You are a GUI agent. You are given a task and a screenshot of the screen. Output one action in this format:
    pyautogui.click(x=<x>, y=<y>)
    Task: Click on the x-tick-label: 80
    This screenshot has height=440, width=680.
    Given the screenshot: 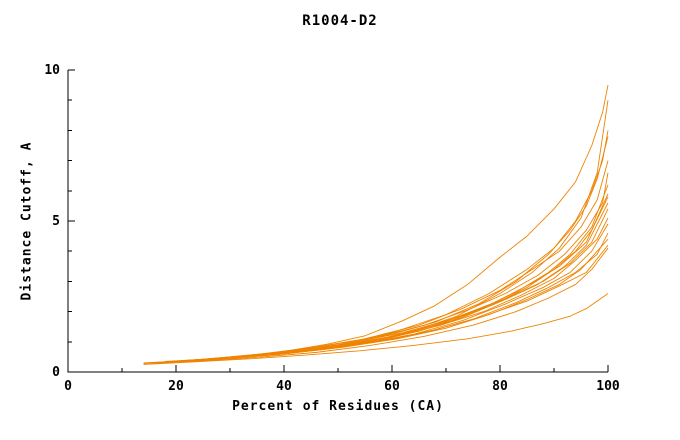 What is the action you would take?
    pyautogui.click(x=500, y=386)
    